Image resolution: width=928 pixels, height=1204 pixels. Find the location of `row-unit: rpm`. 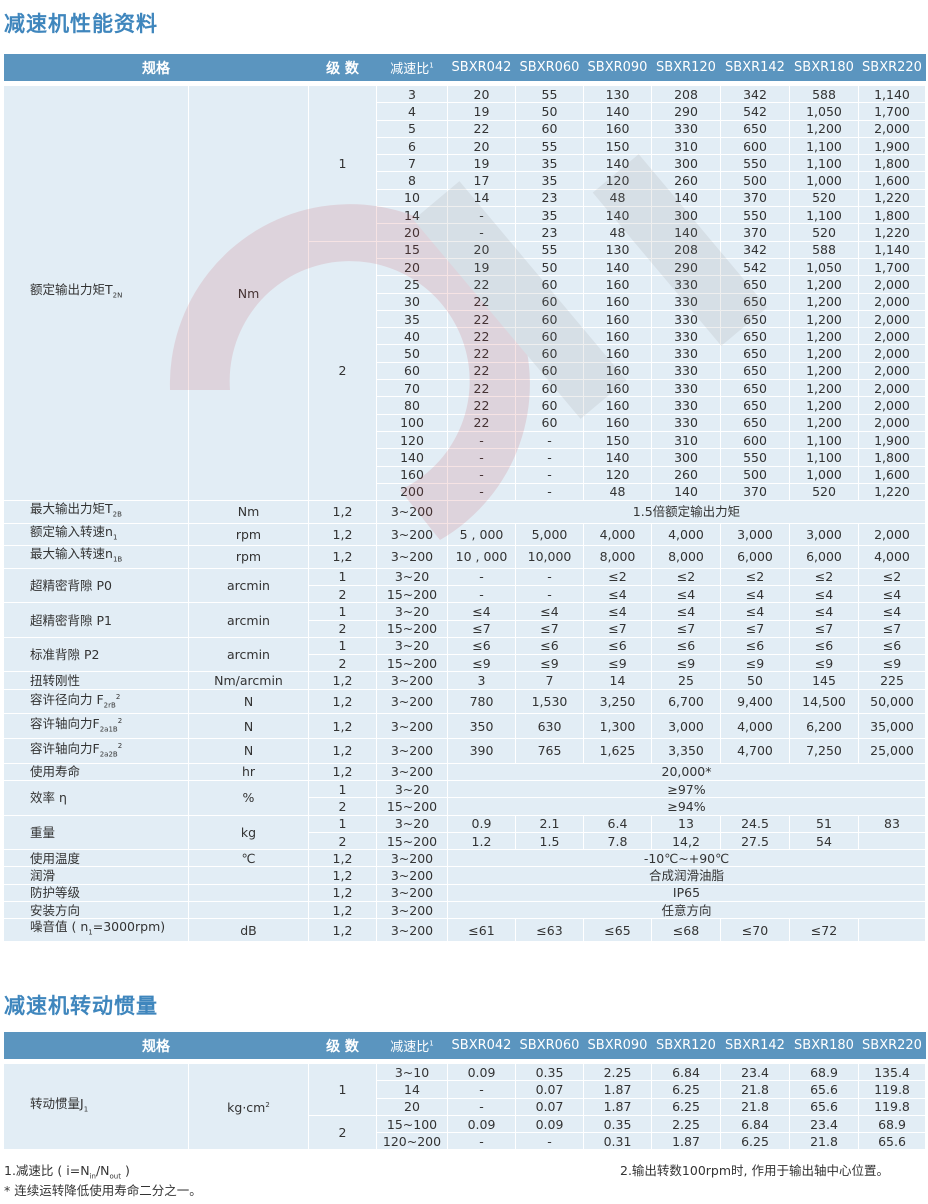

row-unit: rpm is located at coordinates (248, 557).